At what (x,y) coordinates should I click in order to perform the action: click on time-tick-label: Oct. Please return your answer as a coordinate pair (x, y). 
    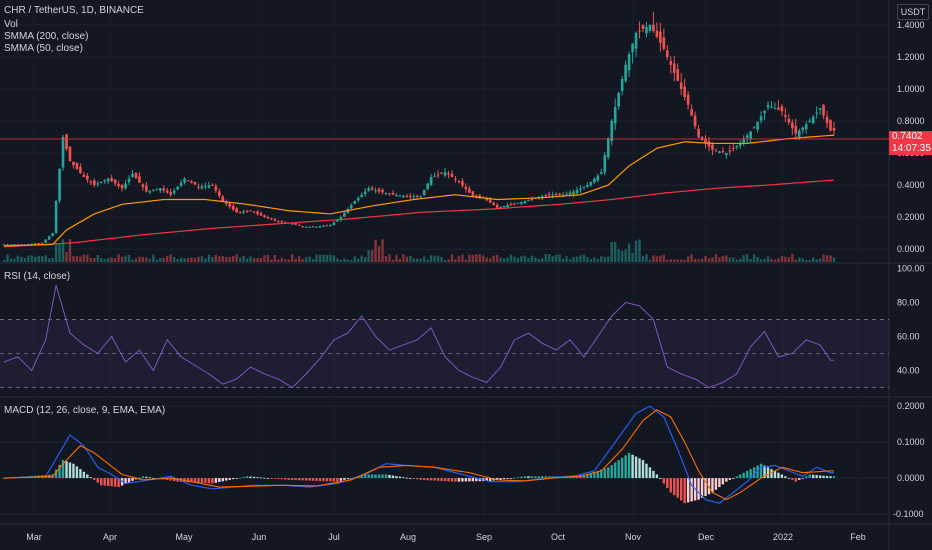
    Looking at the image, I should click on (558, 537).